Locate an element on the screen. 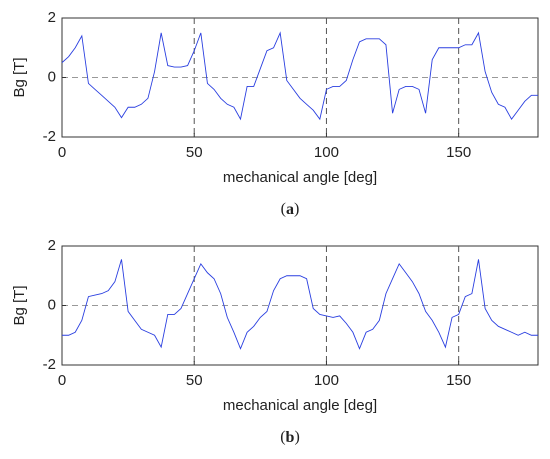 The height and width of the screenshot is (459, 550). caption-letter: a is located at coordinates (290, 209).